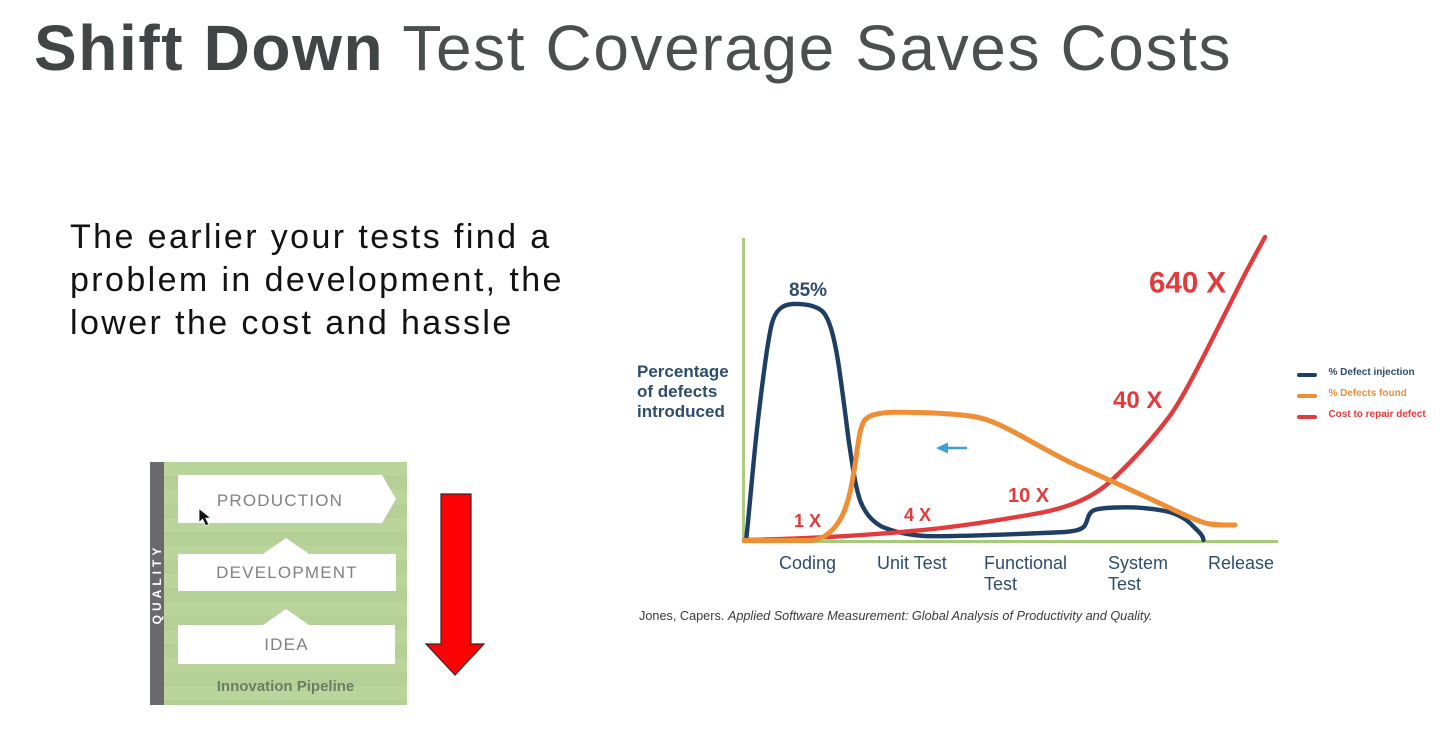 The width and height of the screenshot is (1449, 741). I want to click on svg-text: 640 X, so click(1187, 283).